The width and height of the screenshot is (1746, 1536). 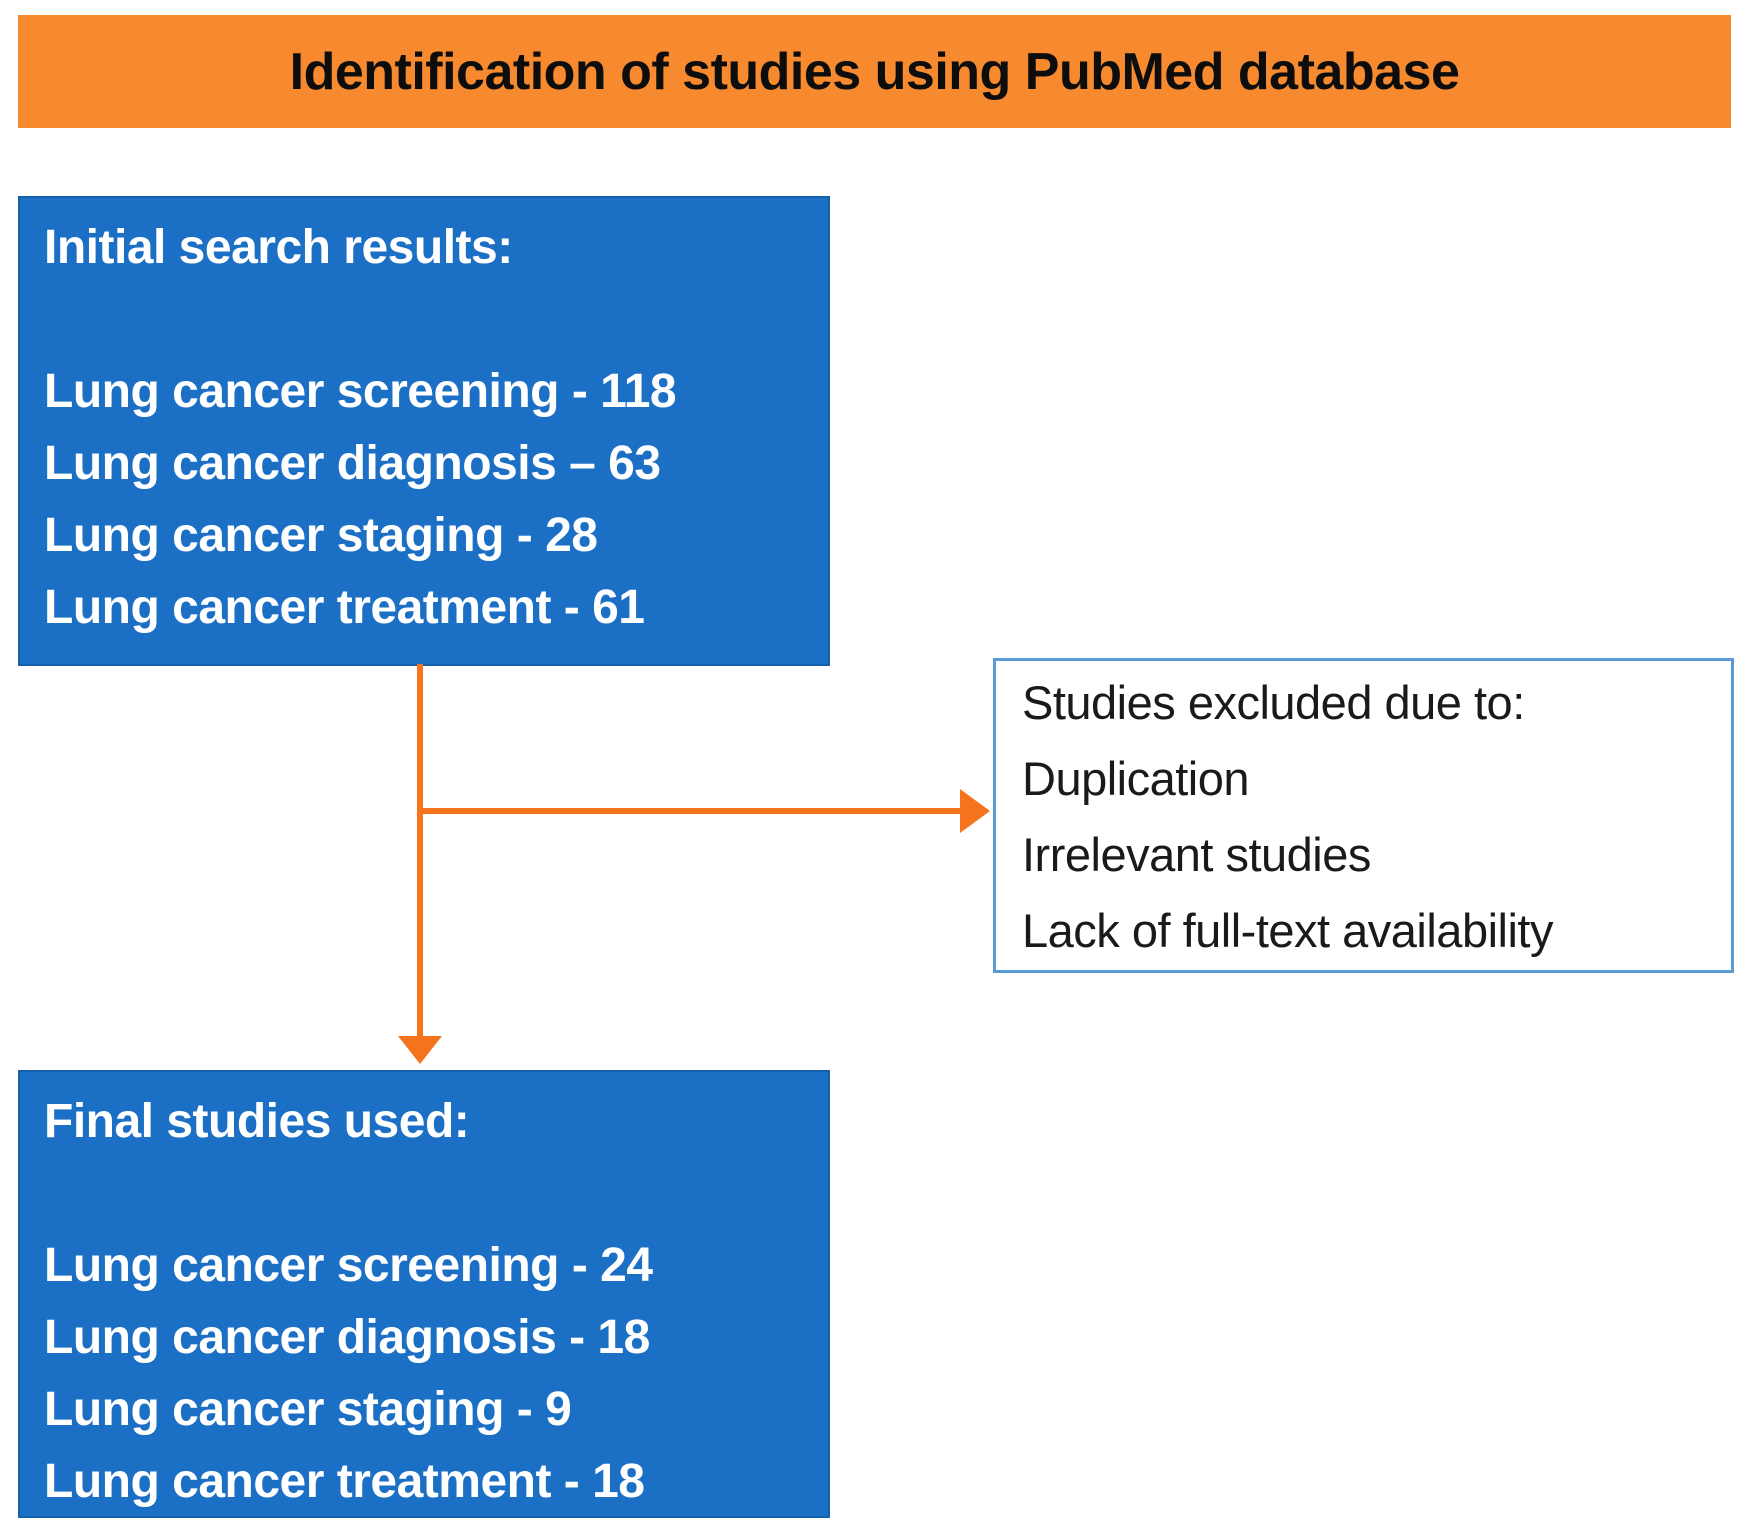 What do you see at coordinates (360, 391) in the screenshot?
I see `initial-results-item: Lung cancer screening - 118` at bounding box center [360, 391].